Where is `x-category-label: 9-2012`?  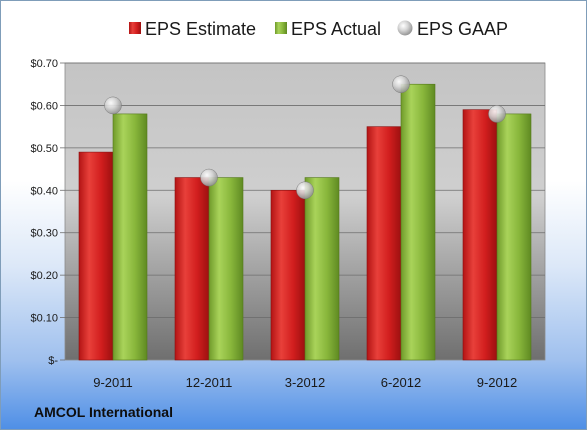 x-category-label: 9-2012 is located at coordinates (497, 382).